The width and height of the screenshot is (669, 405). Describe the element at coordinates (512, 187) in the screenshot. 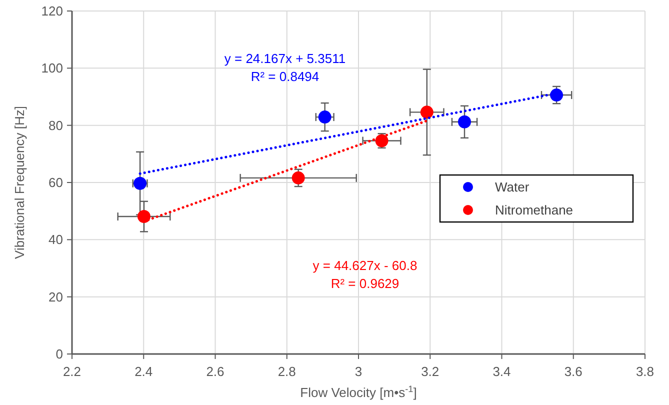

I see `legend-label: Water` at that location.